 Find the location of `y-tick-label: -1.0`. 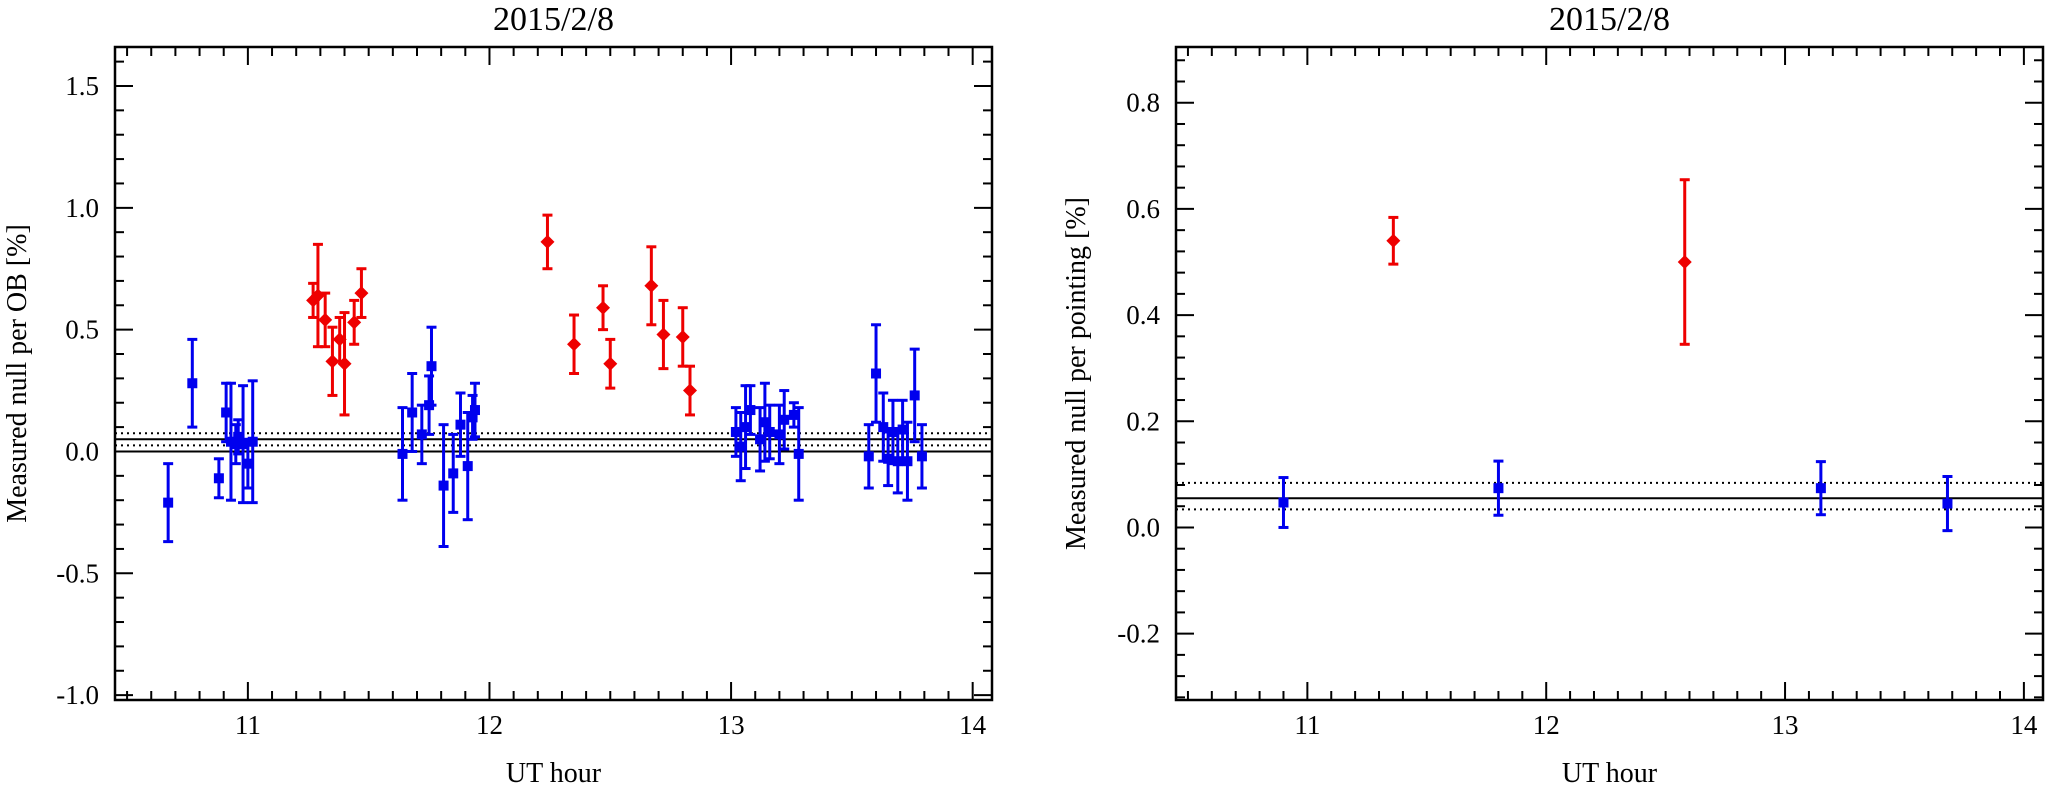

y-tick-label: -1.0 is located at coordinates (77, 695).